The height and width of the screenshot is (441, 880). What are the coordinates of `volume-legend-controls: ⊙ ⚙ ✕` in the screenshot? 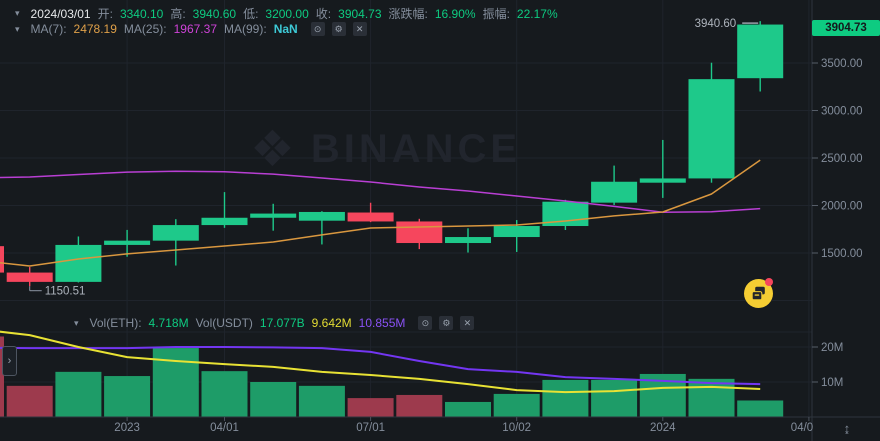 It's located at (446, 323).